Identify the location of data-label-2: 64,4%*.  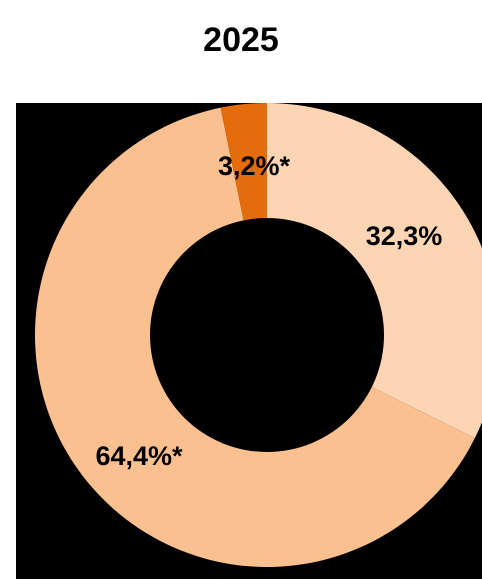
(139, 456).